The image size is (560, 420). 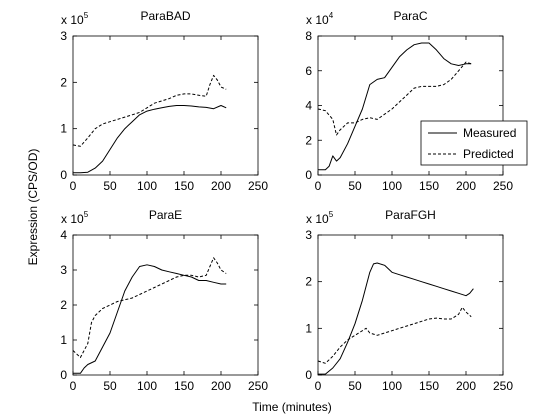 I want to click on y-tick-label: 8, so click(x=308, y=36).